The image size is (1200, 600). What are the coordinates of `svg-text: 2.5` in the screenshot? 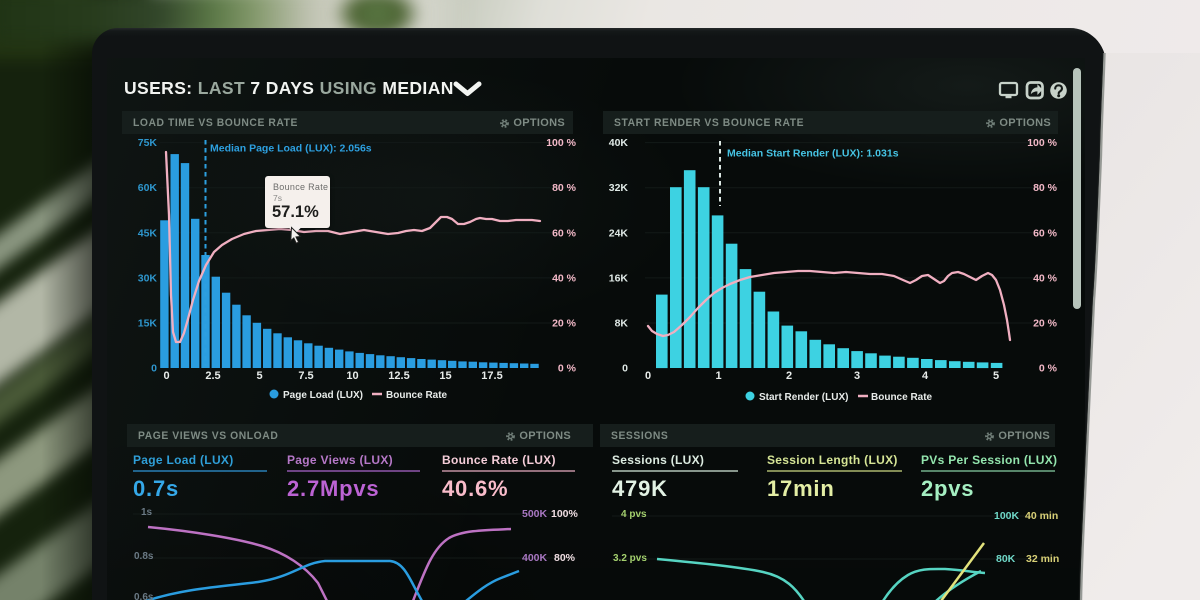 It's located at (212, 376).